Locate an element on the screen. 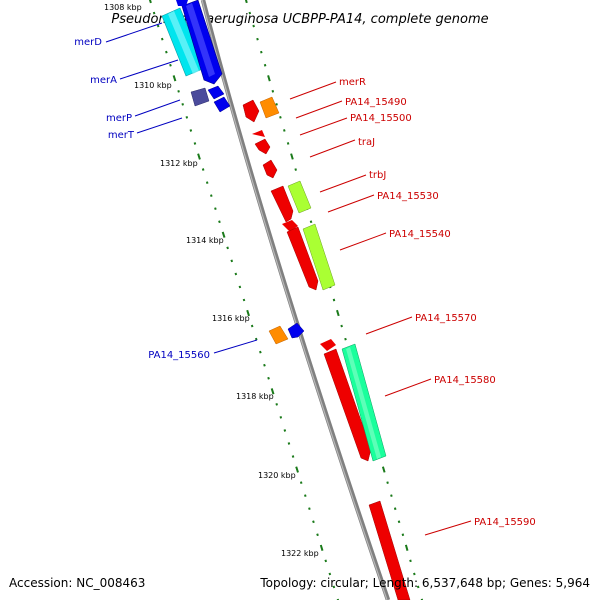 The image size is (600, 600). gene-arrow-trbJ is located at coordinates (299, 197).